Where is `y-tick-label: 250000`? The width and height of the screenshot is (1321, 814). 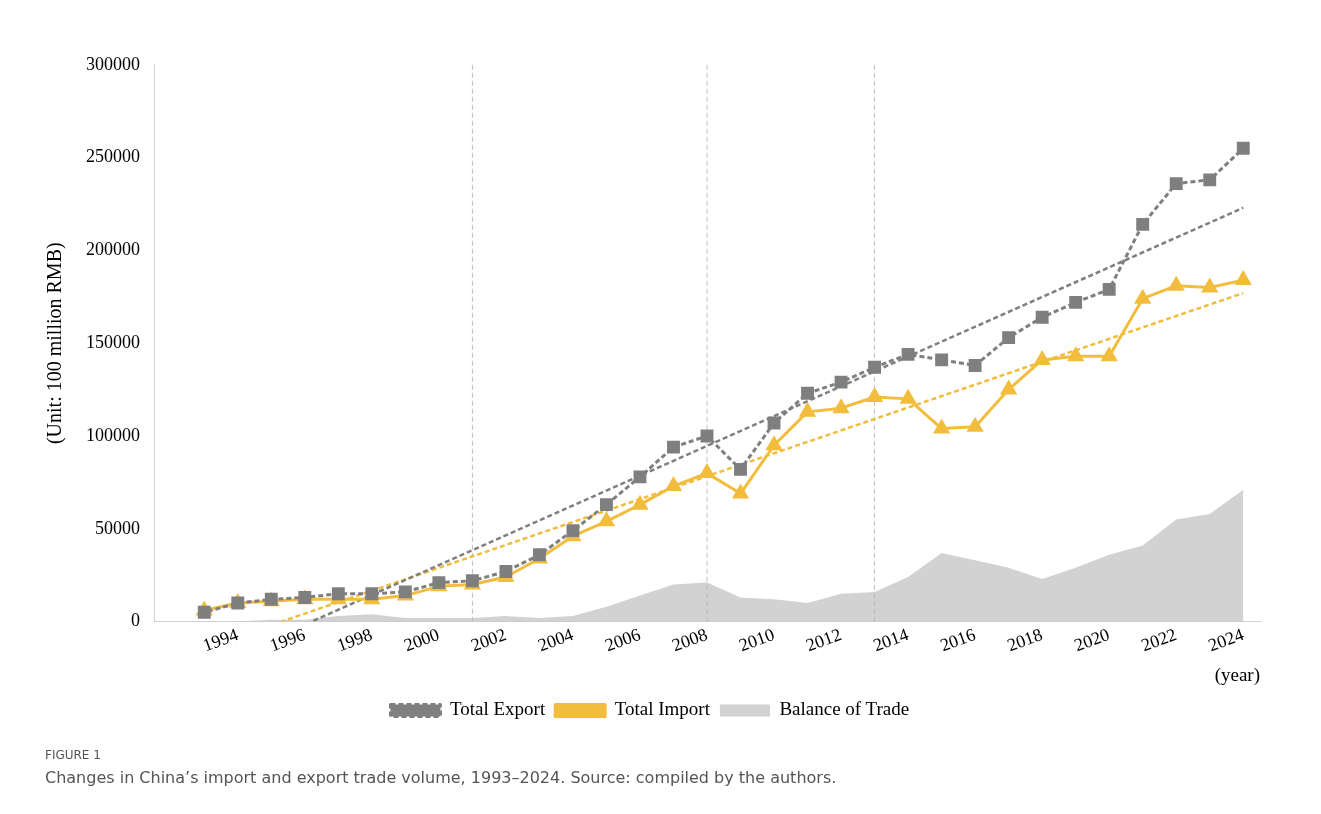 y-tick-label: 250000 is located at coordinates (113, 156).